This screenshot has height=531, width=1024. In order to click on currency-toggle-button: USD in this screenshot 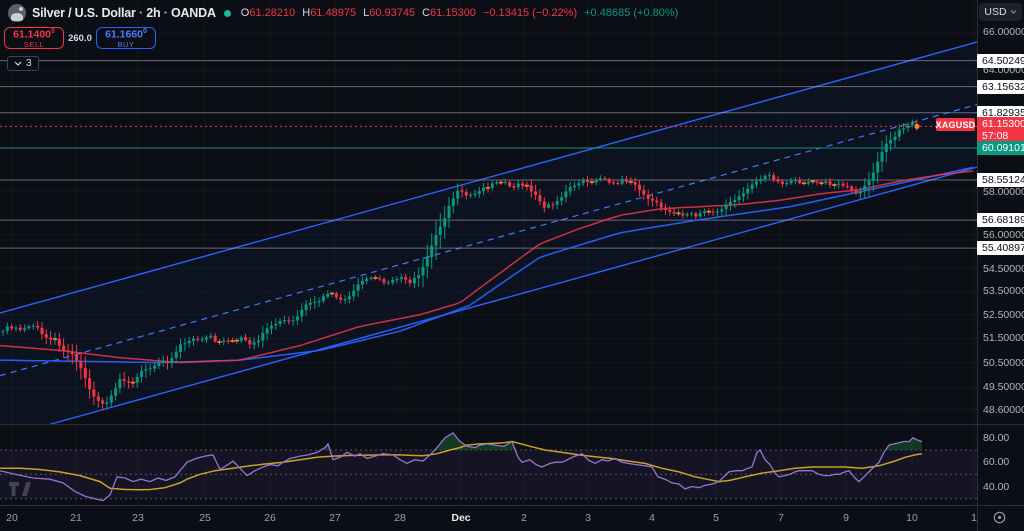, I will do `click(1000, 12)`.